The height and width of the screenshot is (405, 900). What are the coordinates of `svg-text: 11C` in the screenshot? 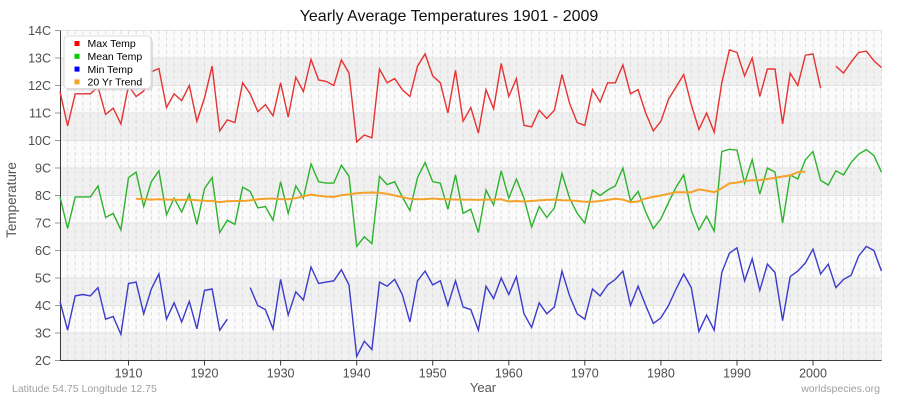 It's located at (40, 113).